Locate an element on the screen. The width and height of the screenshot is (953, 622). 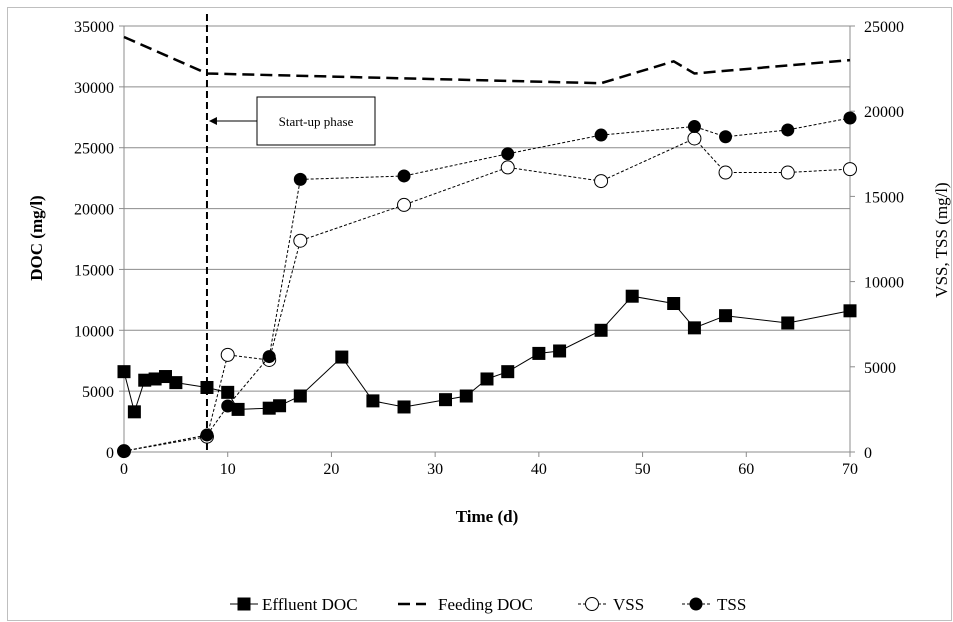
legend-label: VSS is located at coordinates (628, 604).